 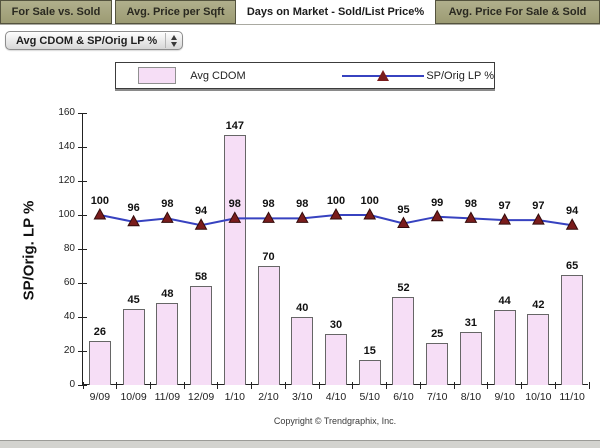 I want to click on tab-avg-price-for-sale-sold: Avg. Price For Sale & Sold, so click(x=517, y=12).